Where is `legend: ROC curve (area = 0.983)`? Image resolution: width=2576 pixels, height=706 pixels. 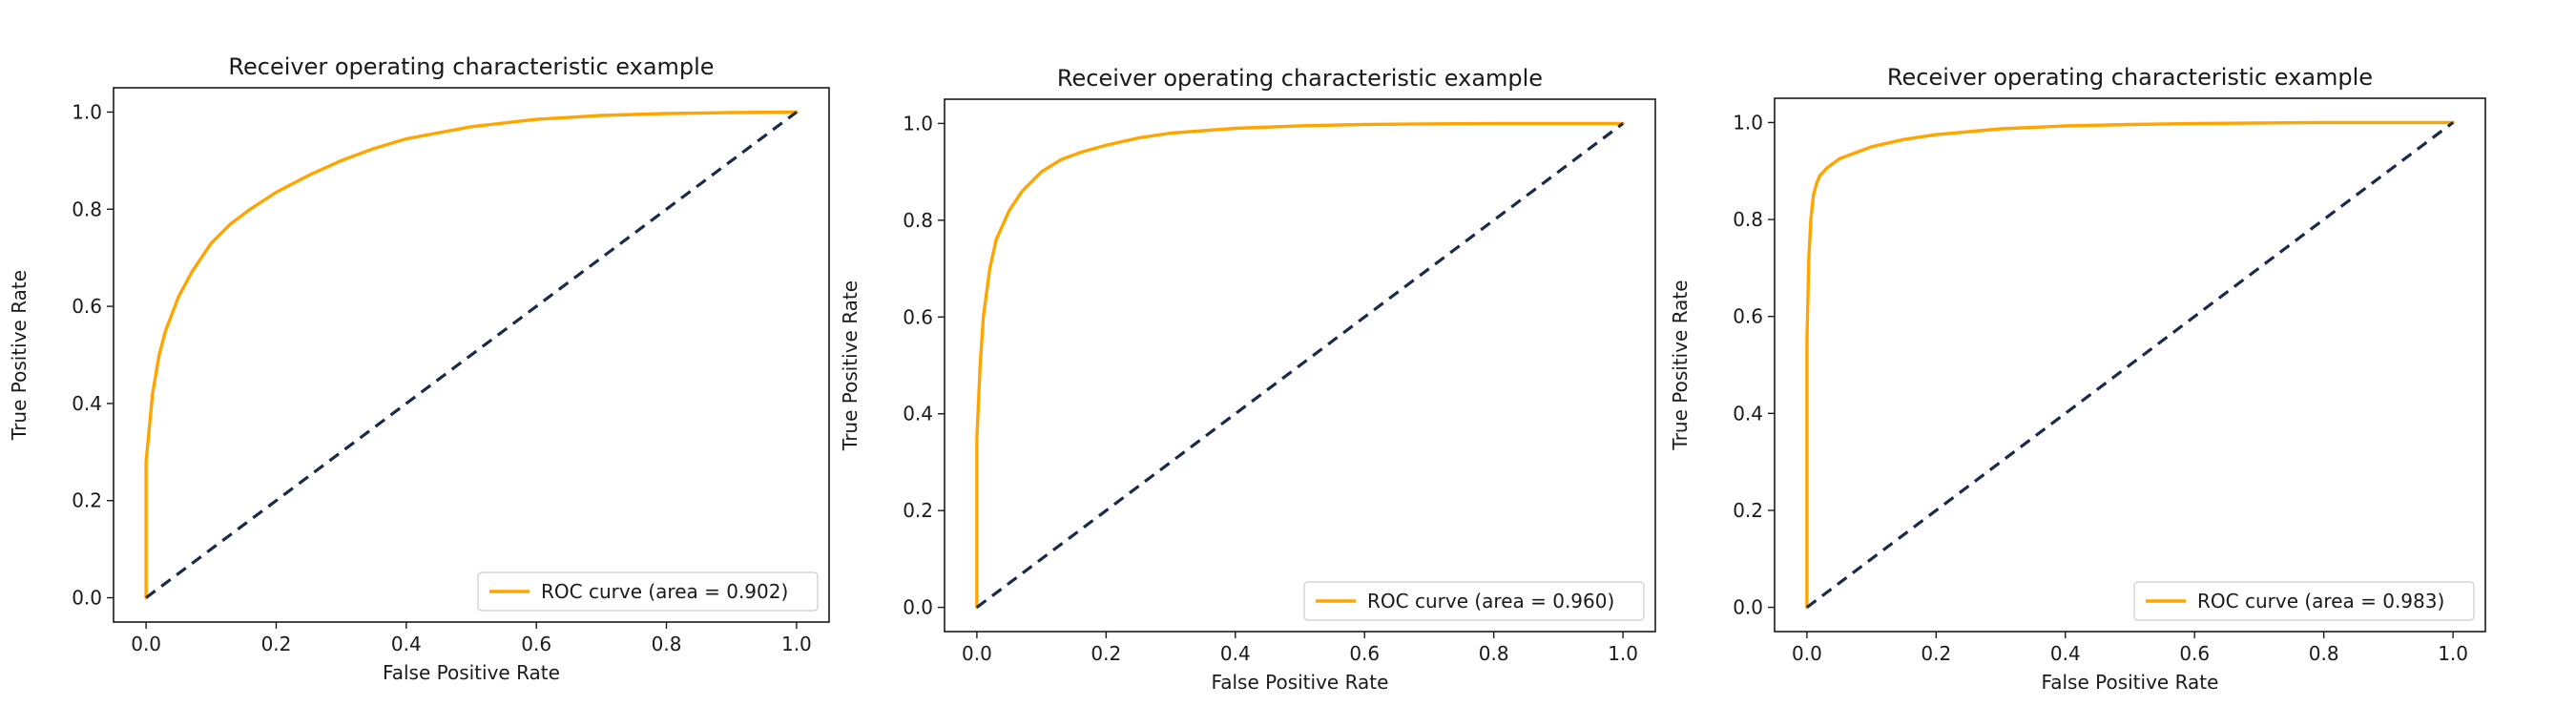
legend: ROC curve (area = 0.983) is located at coordinates (2304, 601).